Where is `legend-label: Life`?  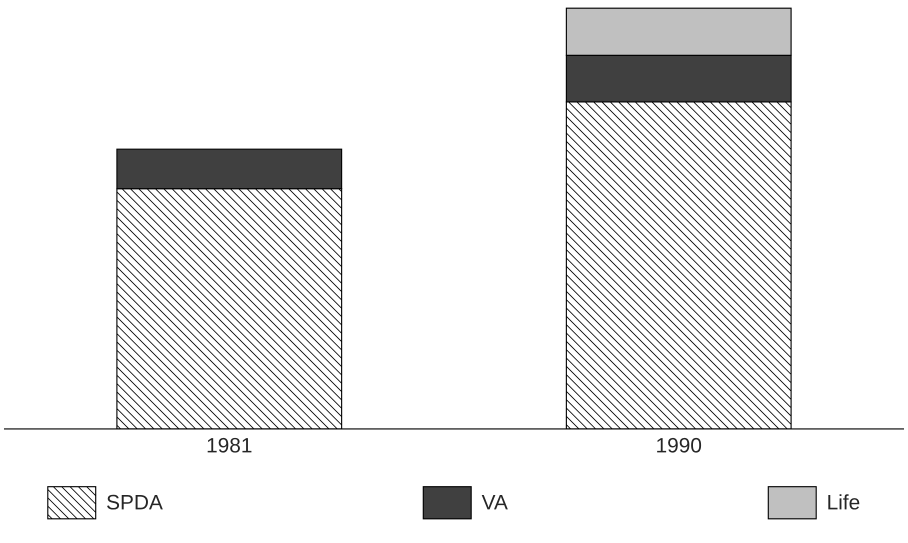 legend-label: Life is located at coordinates (844, 502).